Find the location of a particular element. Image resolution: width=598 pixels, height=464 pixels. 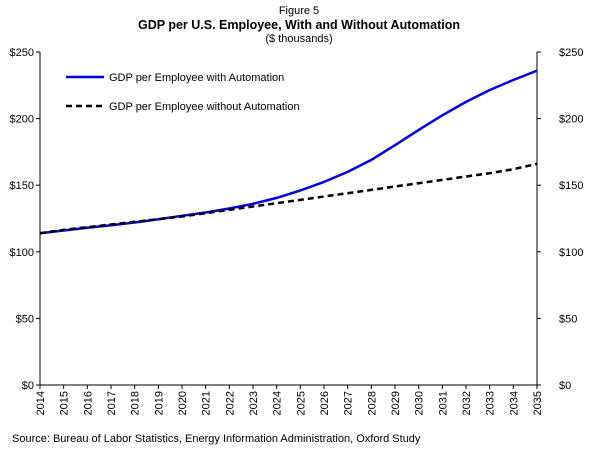

x-tick-label: 2027 is located at coordinates (349, 403).